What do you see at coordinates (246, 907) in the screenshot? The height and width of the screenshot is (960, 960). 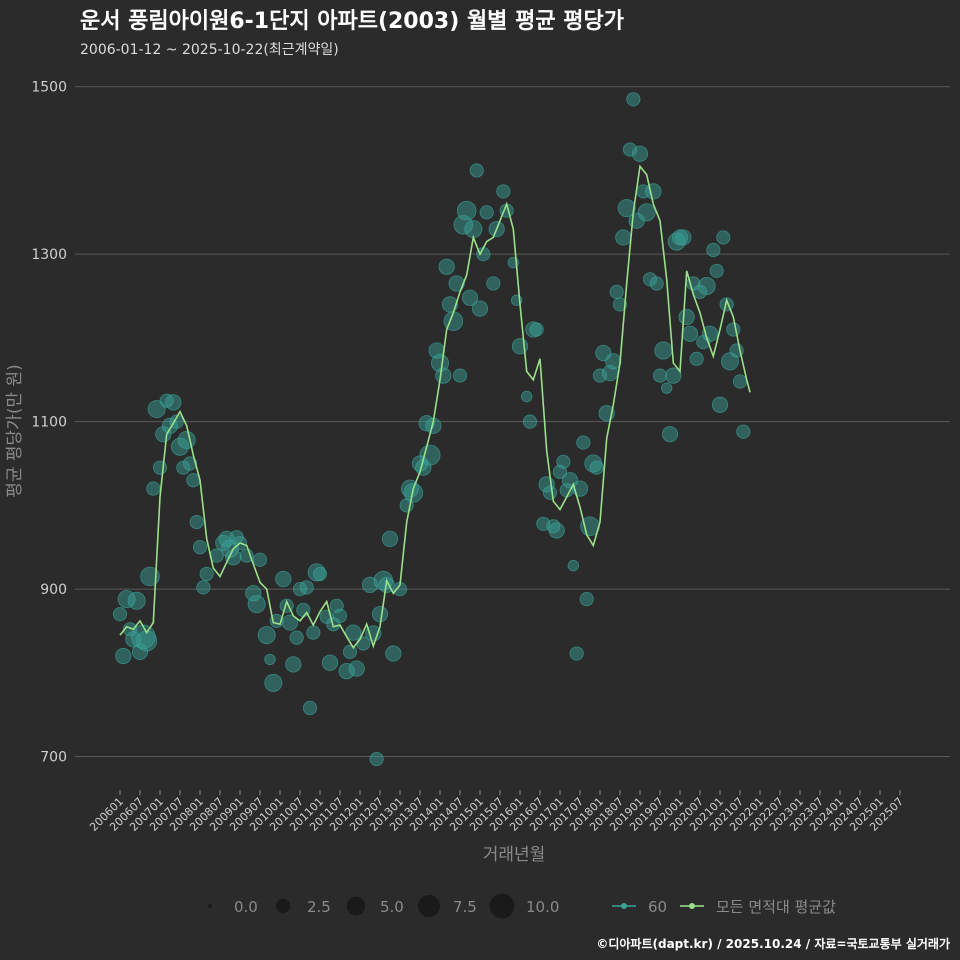 I see `legend-size-label: 0.0` at bounding box center [246, 907].